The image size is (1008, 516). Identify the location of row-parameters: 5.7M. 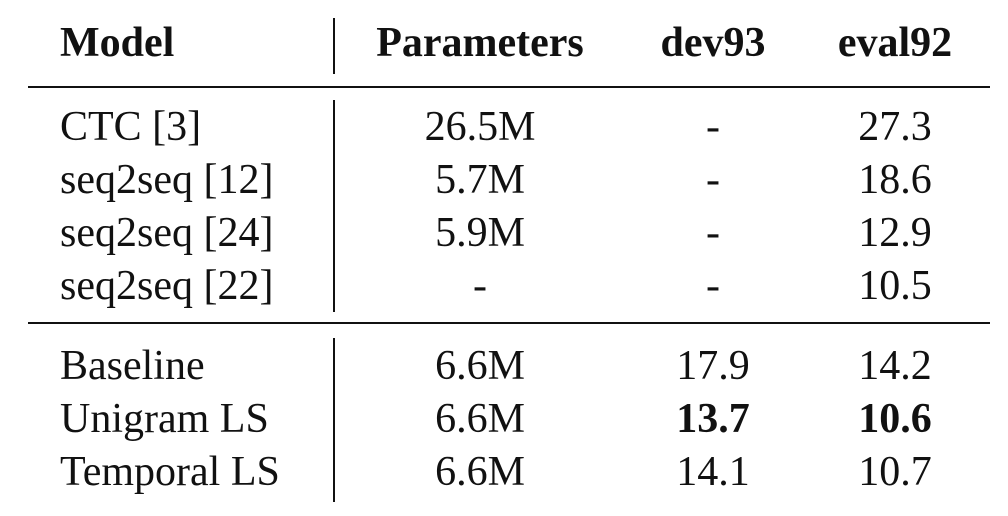
(480, 180).